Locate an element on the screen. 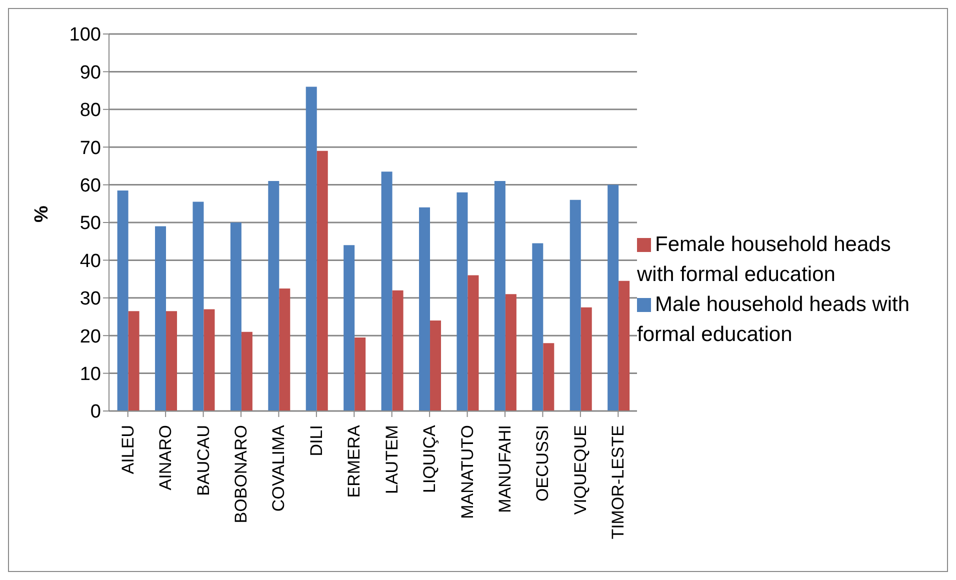  y-tick-label: 40 is located at coordinates (90, 261).